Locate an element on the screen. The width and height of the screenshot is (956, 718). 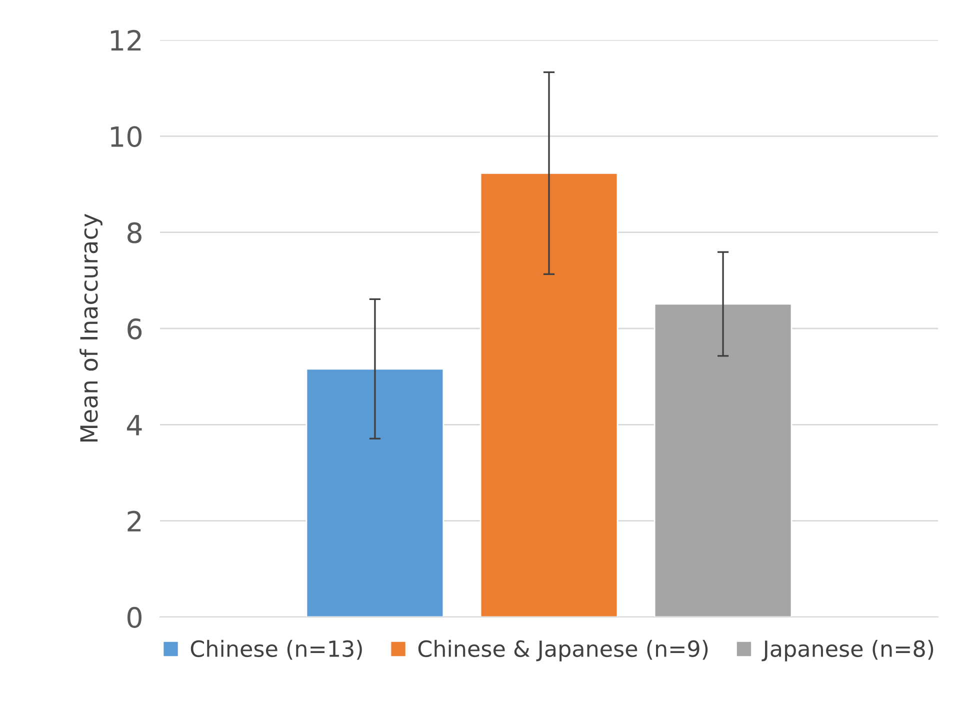
y-tick-label: 6 is located at coordinates (135, 329).